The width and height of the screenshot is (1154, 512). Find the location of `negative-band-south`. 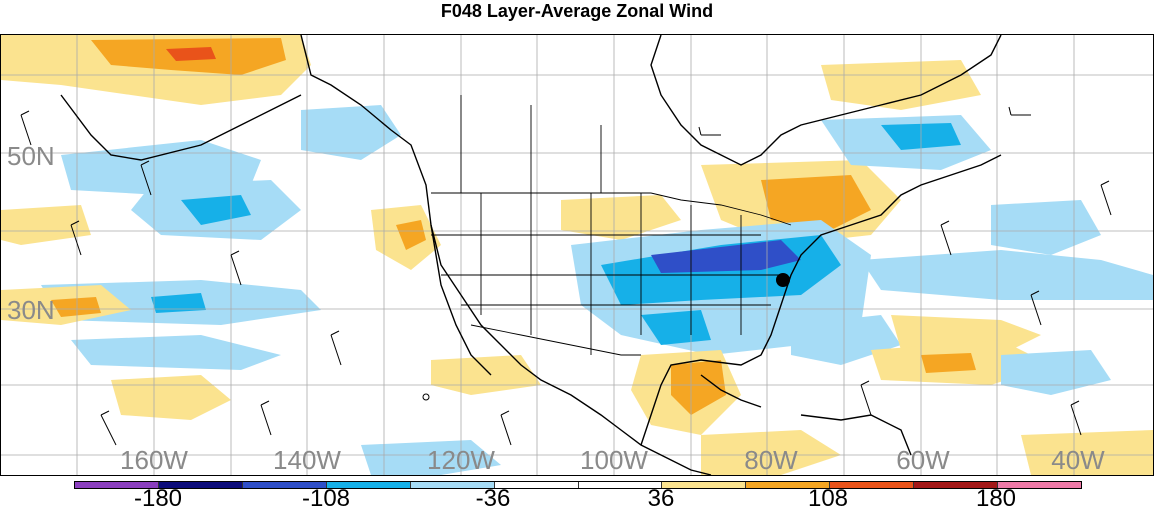

negative-band-south is located at coordinates (431, 457).